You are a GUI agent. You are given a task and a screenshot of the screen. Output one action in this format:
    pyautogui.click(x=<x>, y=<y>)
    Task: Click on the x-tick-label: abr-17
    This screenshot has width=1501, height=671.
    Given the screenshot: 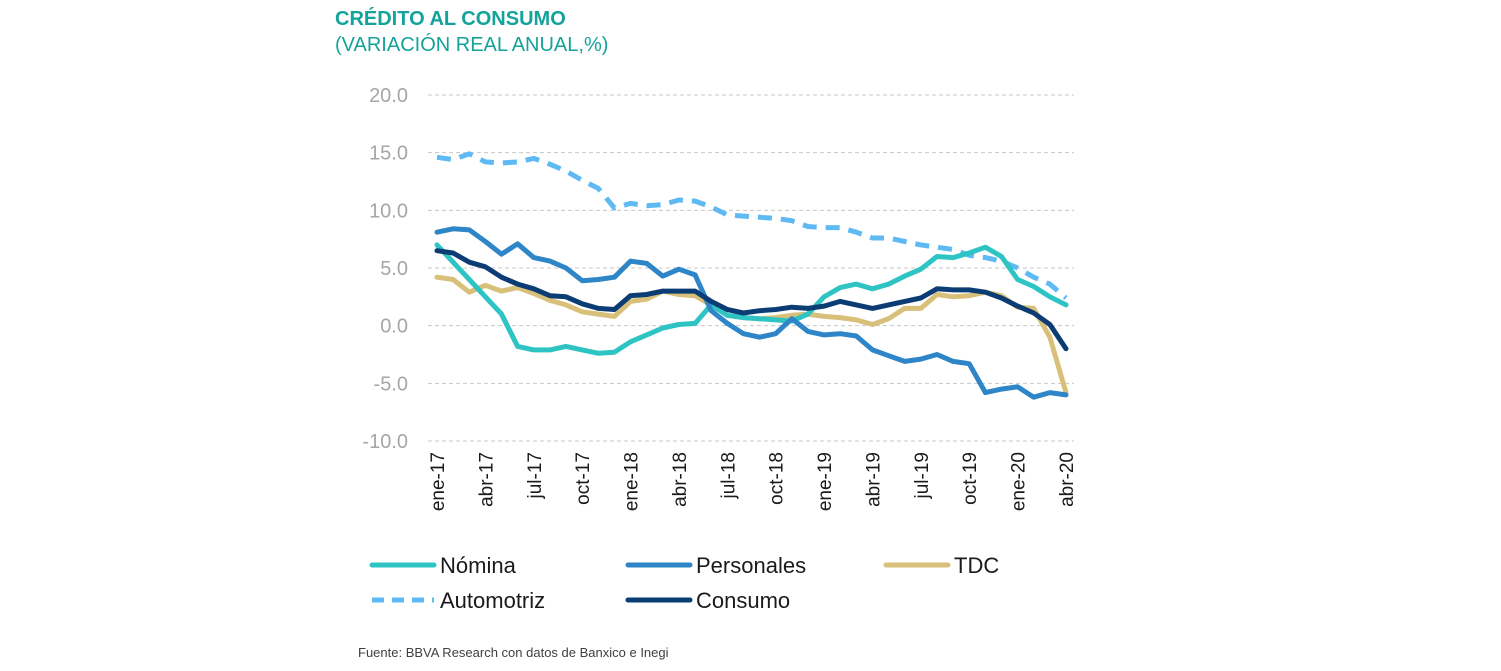 What is the action you would take?
    pyautogui.click(x=486, y=479)
    